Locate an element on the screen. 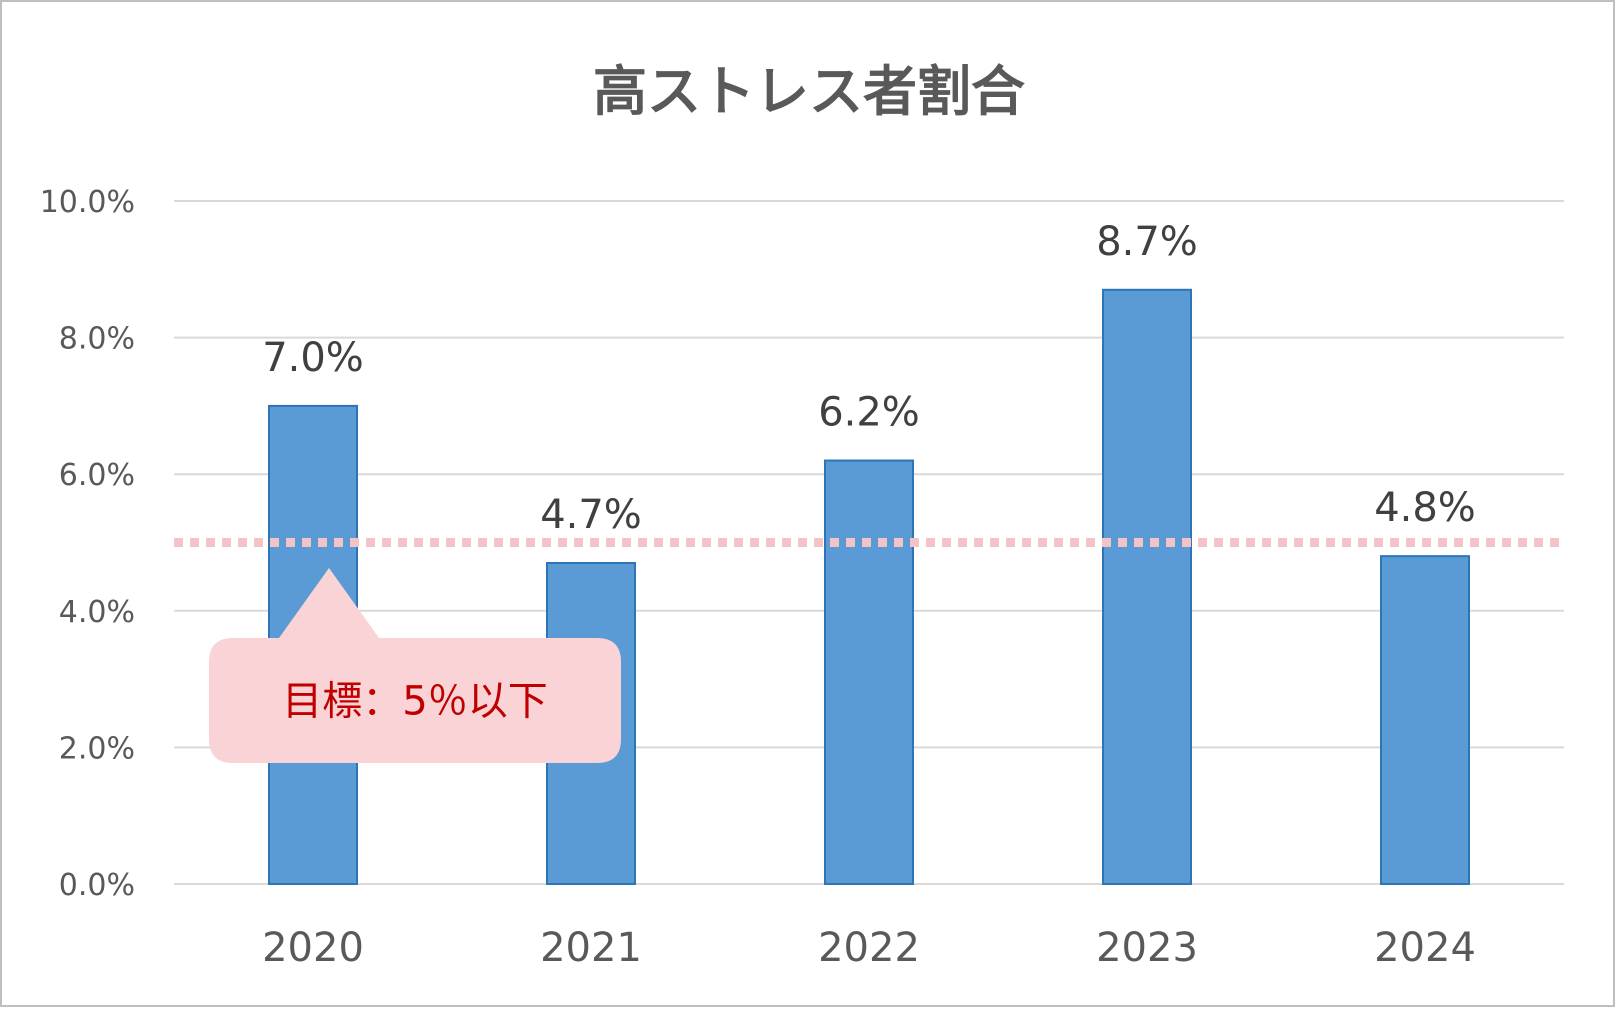 The height and width of the screenshot is (1009, 1615). x-tick-label-2021: 2021 is located at coordinates (591, 948).